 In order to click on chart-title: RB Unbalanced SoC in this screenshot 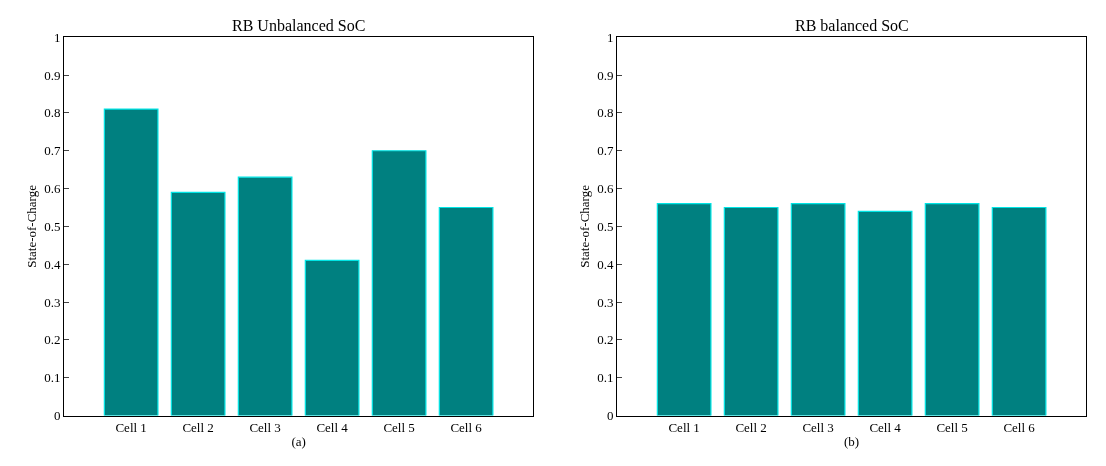, I will do `click(299, 25)`.